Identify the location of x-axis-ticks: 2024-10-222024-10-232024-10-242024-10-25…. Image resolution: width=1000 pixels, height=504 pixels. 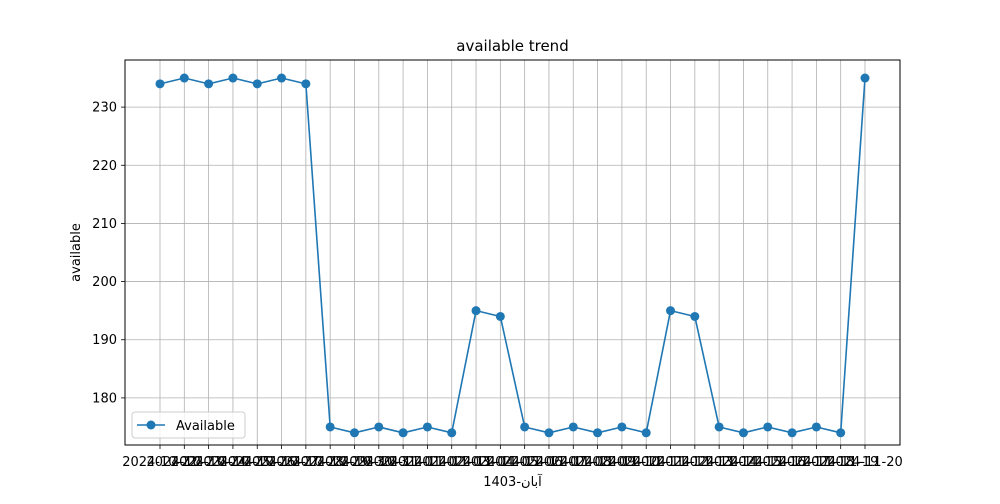
(512, 457).